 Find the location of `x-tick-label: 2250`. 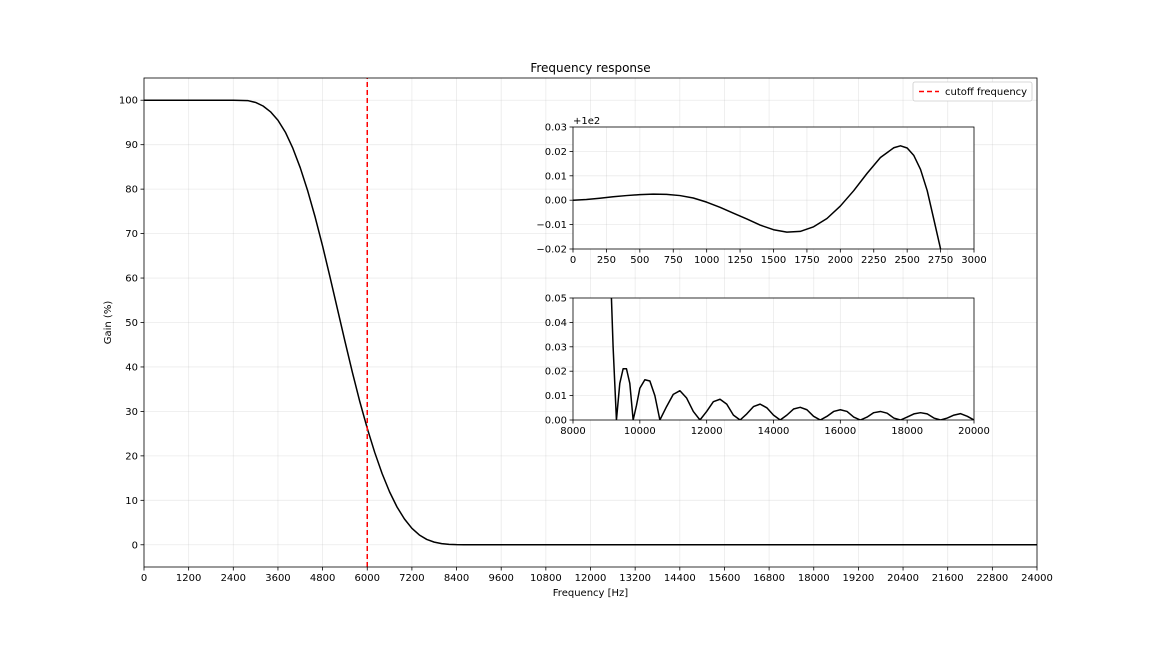

x-tick-label: 2250 is located at coordinates (873, 260).